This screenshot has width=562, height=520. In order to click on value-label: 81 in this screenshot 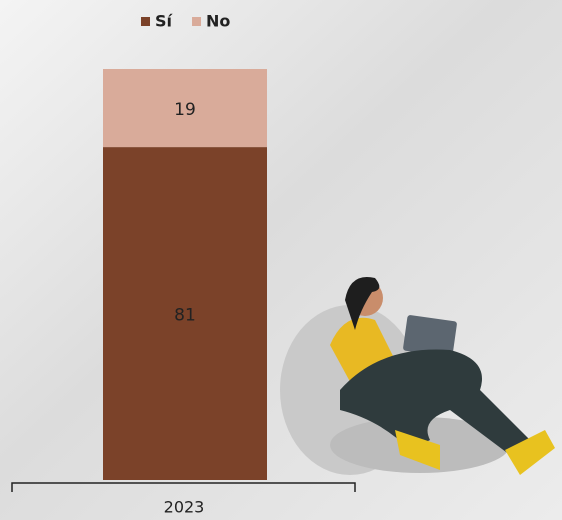, I will do `click(185, 316)`.